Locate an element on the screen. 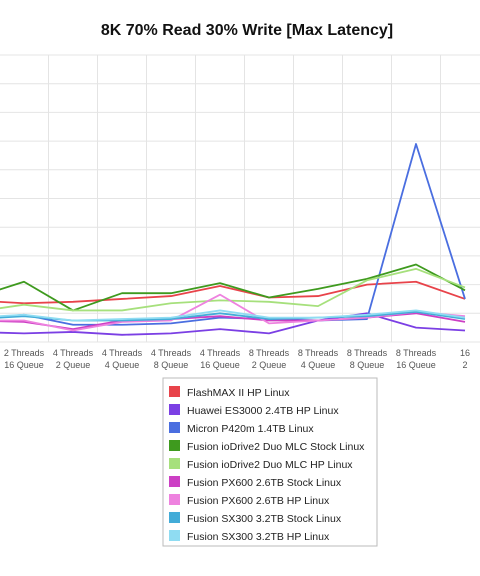 This screenshot has width=480, height=576. chart-title: 8K 70% Read 30% Write [Max Latency] is located at coordinates (247, 30).